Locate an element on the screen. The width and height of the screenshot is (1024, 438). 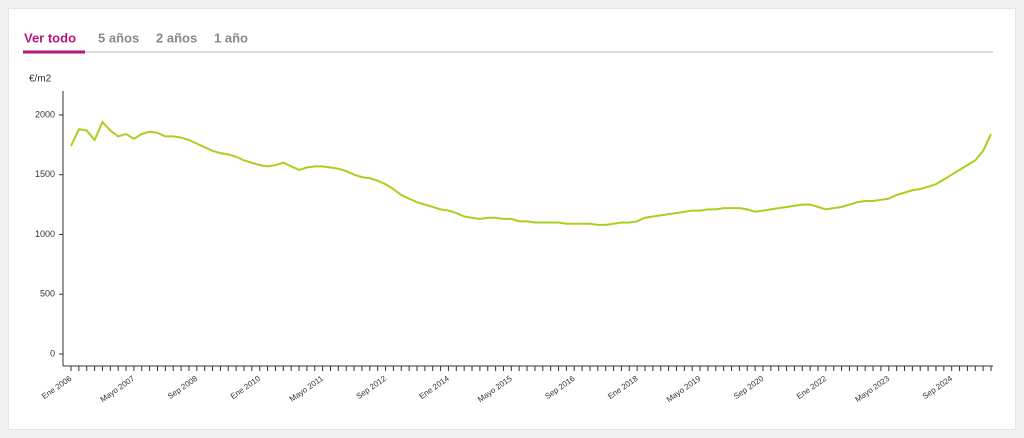
x-tick-label: Ene 2018 is located at coordinates (623, 387).